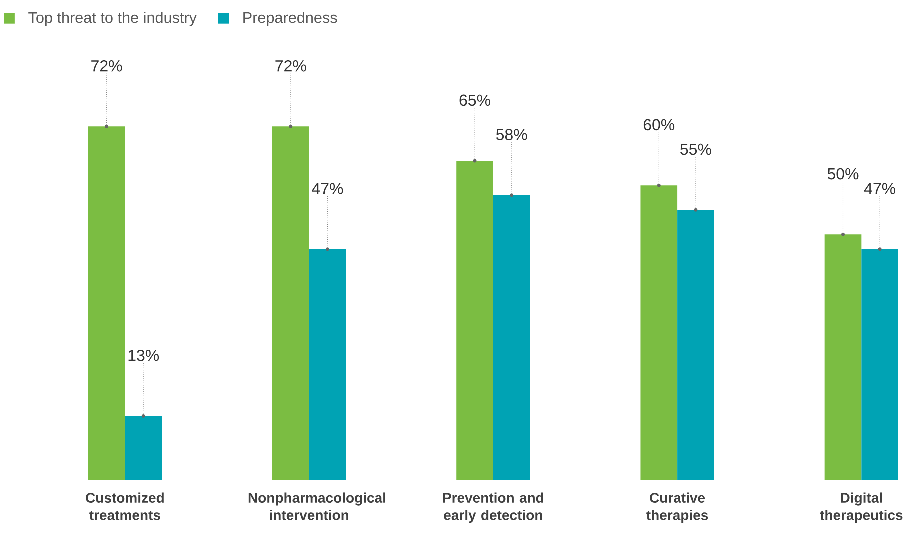 This screenshot has width=904, height=544. Describe the element at coordinates (696, 150) in the screenshot. I see `data-label: 55%` at that location.